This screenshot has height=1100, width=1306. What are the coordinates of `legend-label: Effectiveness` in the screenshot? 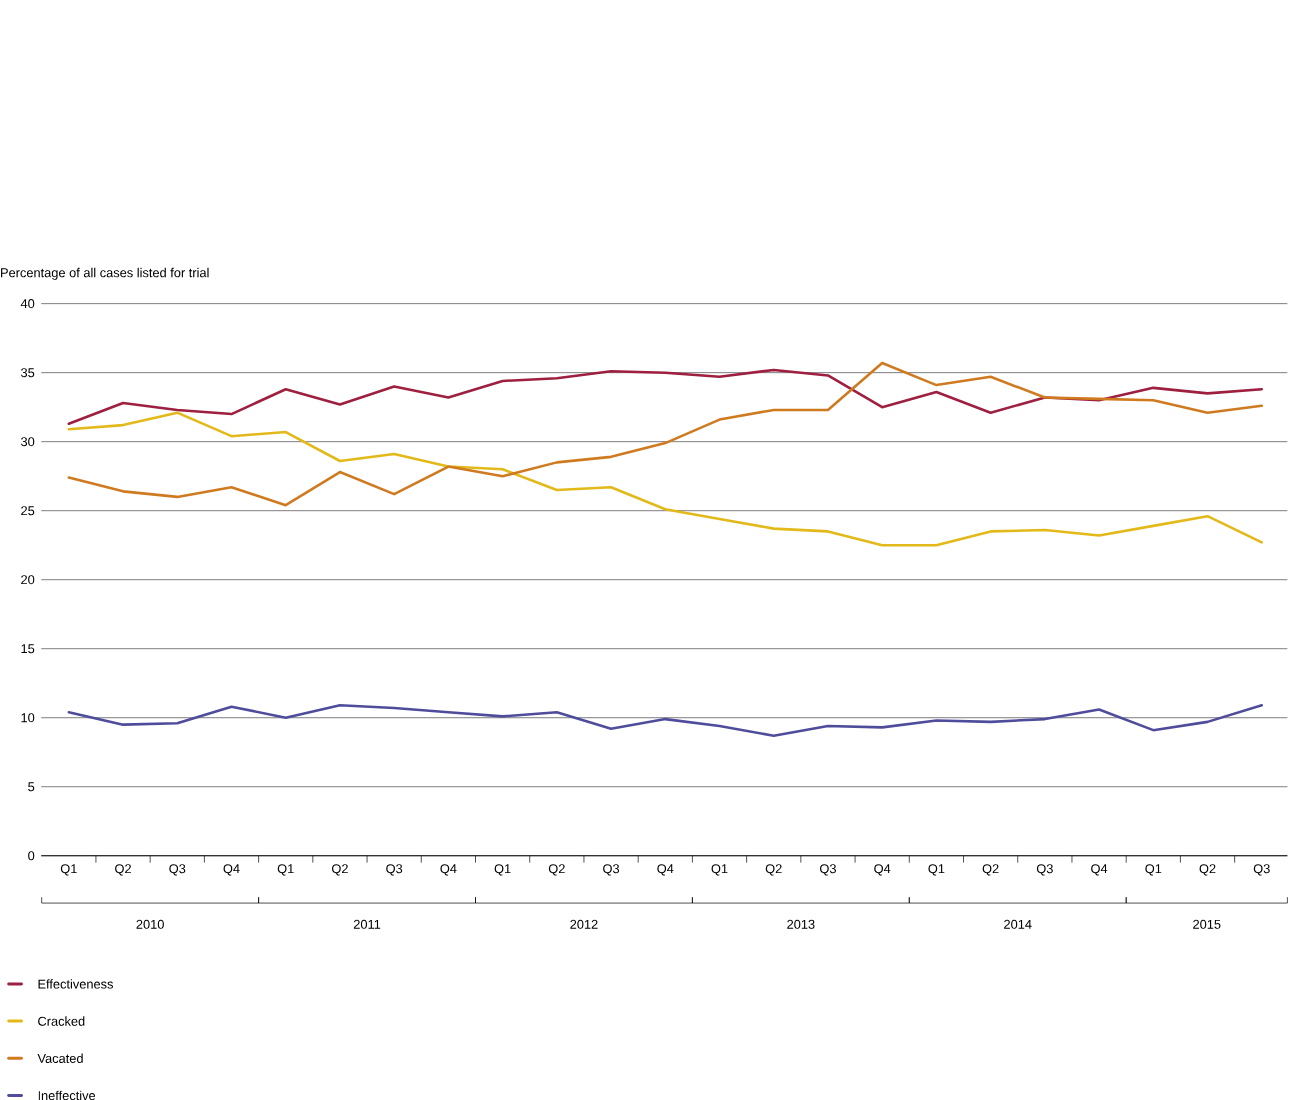 It's located at (75, 984).